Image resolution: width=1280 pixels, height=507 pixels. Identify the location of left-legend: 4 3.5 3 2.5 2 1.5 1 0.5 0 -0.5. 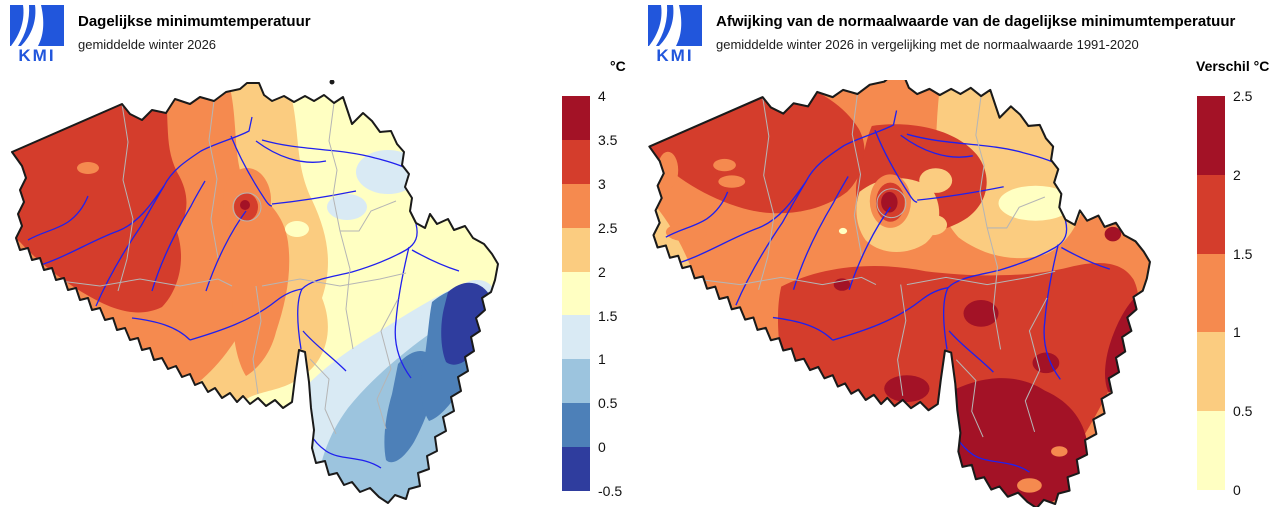
(612, 293).